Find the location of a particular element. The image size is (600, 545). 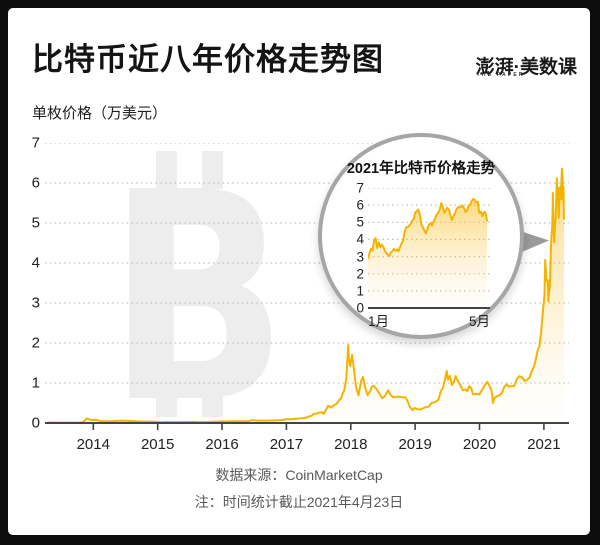

brand-logo-subtext: THE PAPER is located at coordinates (500, 75).